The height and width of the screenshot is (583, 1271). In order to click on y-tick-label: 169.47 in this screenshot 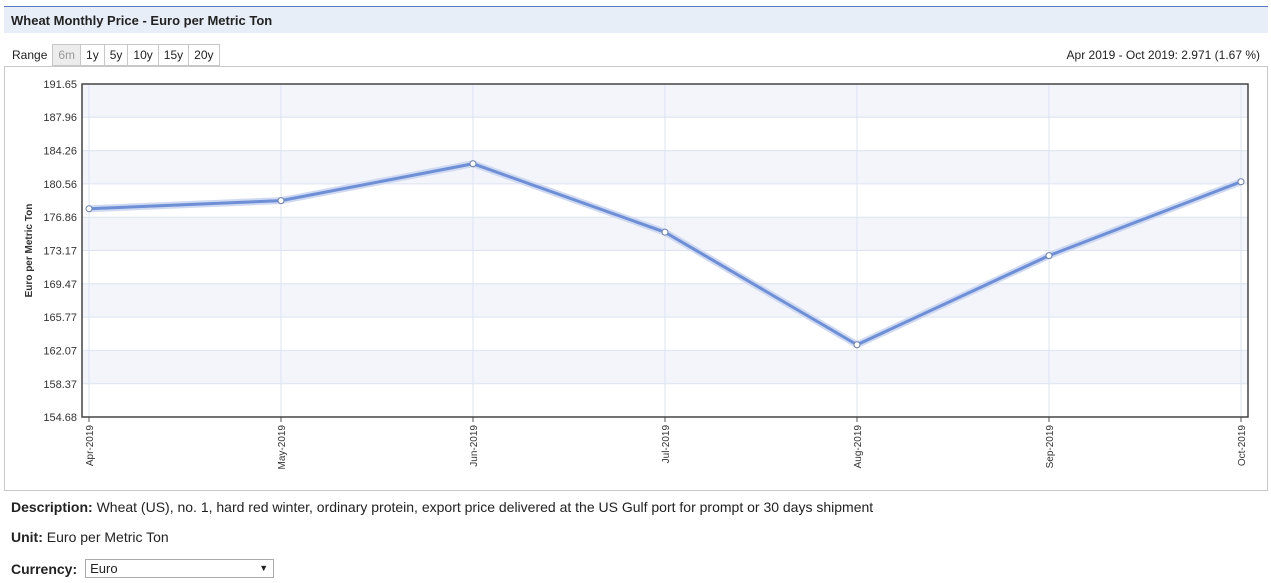, I will do `click(60, 285)`.